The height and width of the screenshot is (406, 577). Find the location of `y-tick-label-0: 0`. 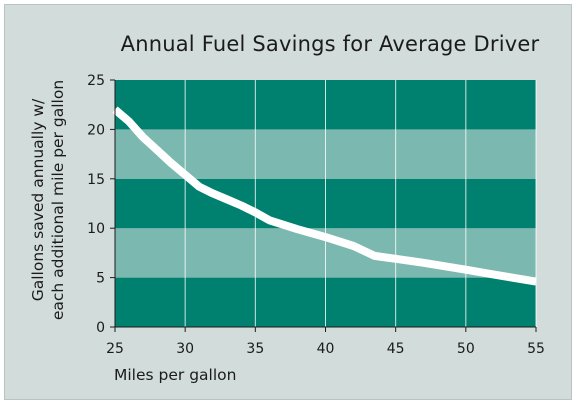

y-tick-label-0: 0 is located at coordinates (100, 328).